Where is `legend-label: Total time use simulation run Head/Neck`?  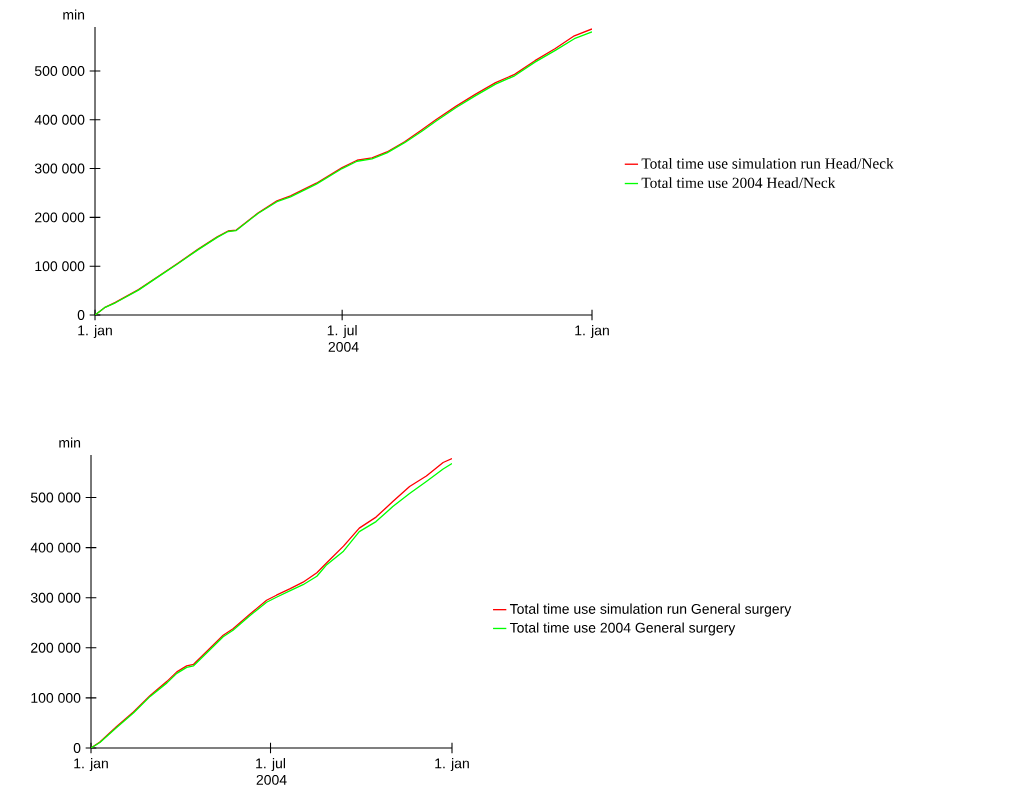
legend-label: Total time use simulation run Head/Neck is located at coordinates (767, 163).